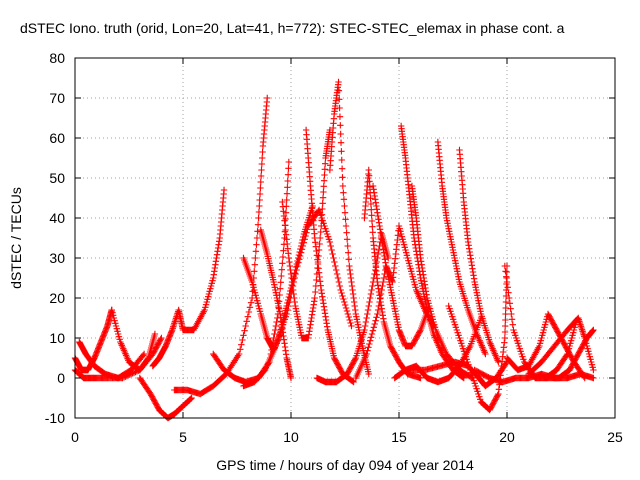  Describe the element at coordinates (57, 218) in the screenshot. I see `y-tick-label: 40` at that location.